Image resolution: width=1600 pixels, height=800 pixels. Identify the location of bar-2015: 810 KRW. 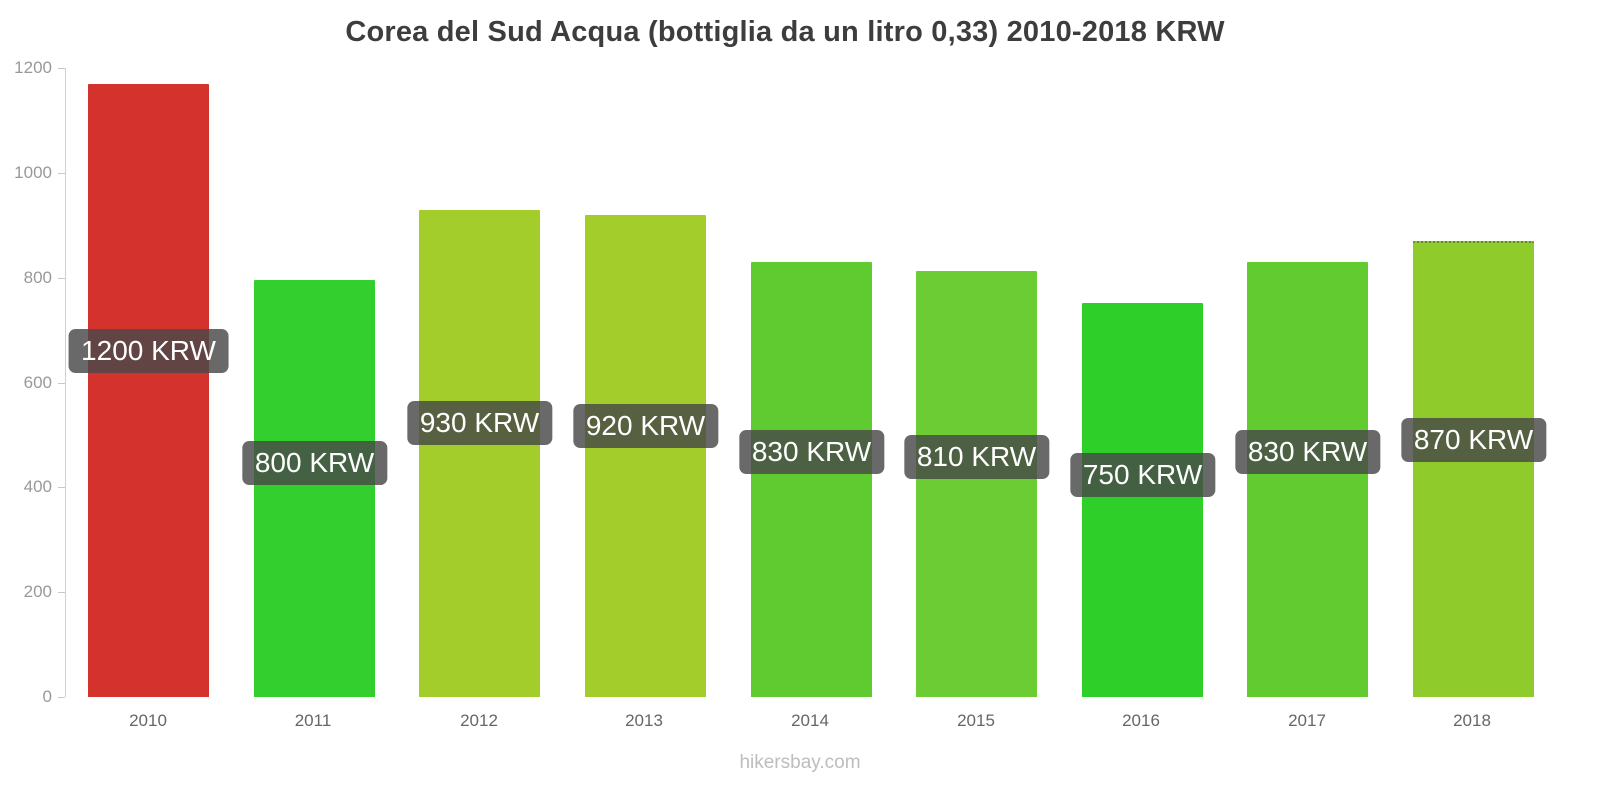
(976, 484).